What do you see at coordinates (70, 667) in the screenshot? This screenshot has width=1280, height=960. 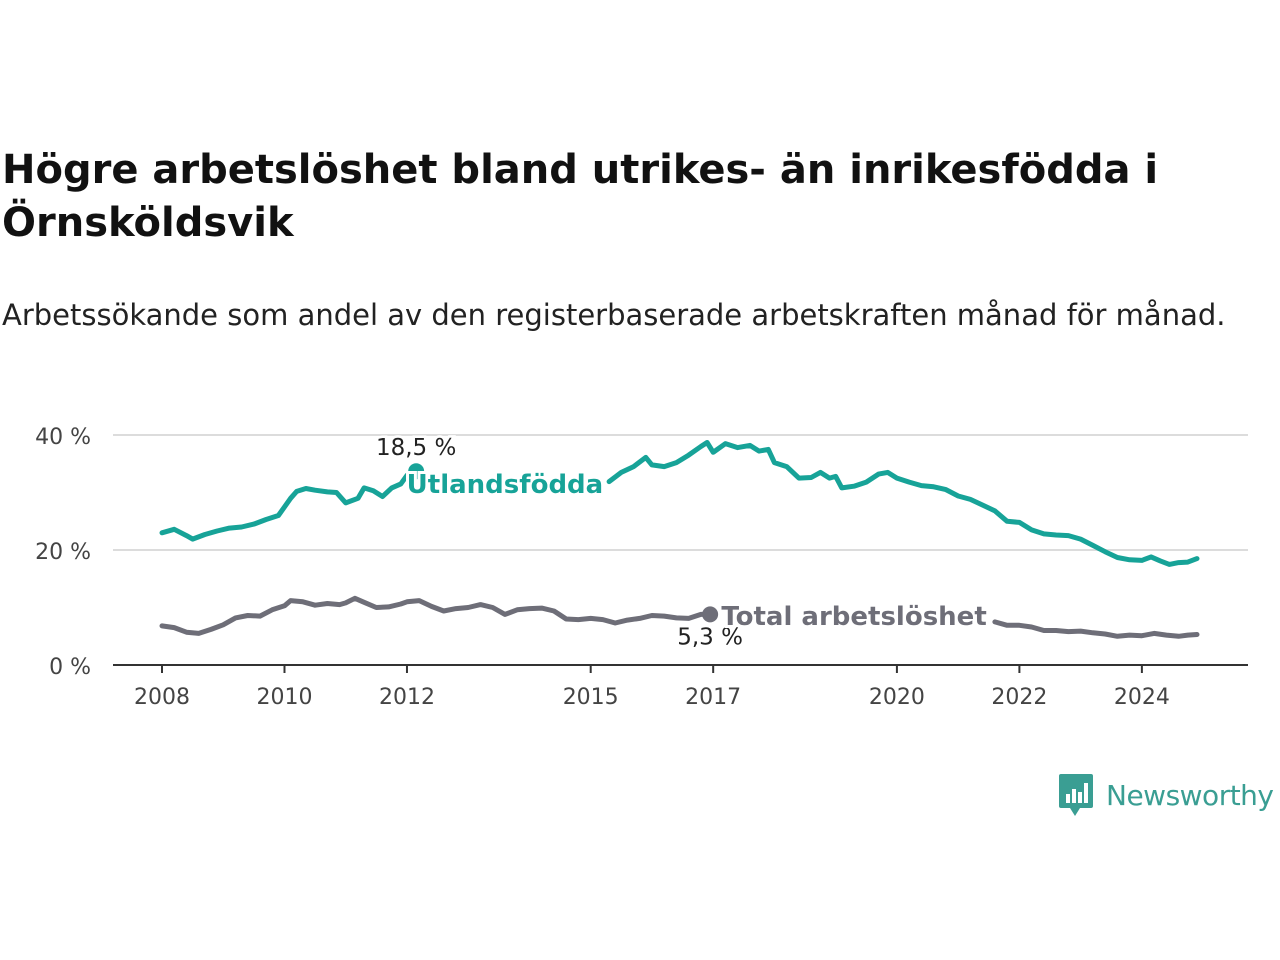 I see `y-tick-label: 0 %` at bounding box center [70, 667].